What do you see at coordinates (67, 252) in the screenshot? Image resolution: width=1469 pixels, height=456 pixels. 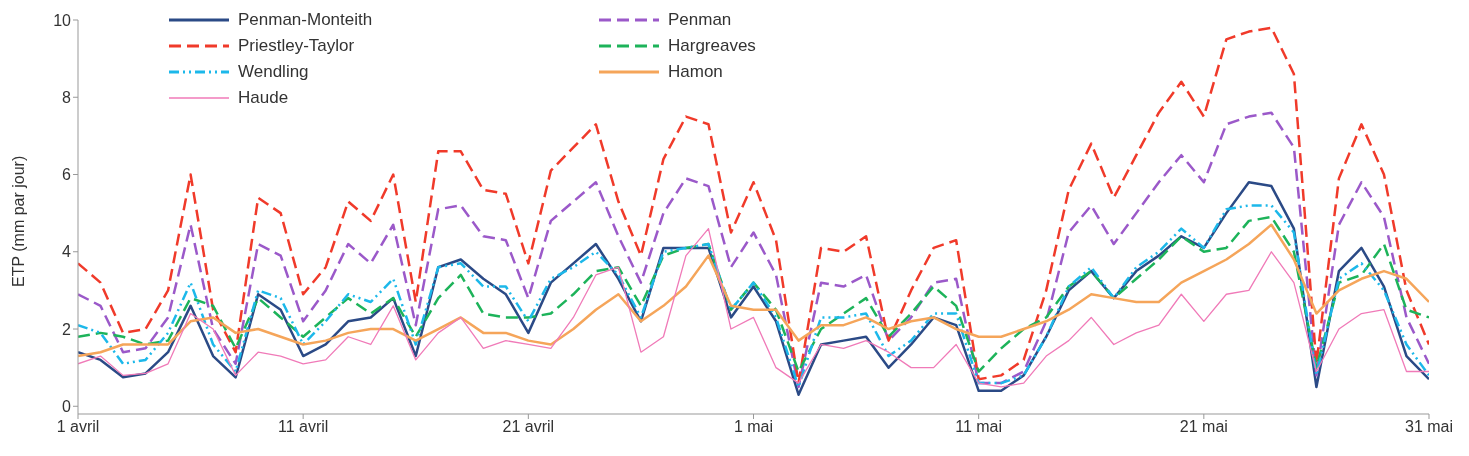 I see `y-tick-label: 4` at bounding box center [67, 252].